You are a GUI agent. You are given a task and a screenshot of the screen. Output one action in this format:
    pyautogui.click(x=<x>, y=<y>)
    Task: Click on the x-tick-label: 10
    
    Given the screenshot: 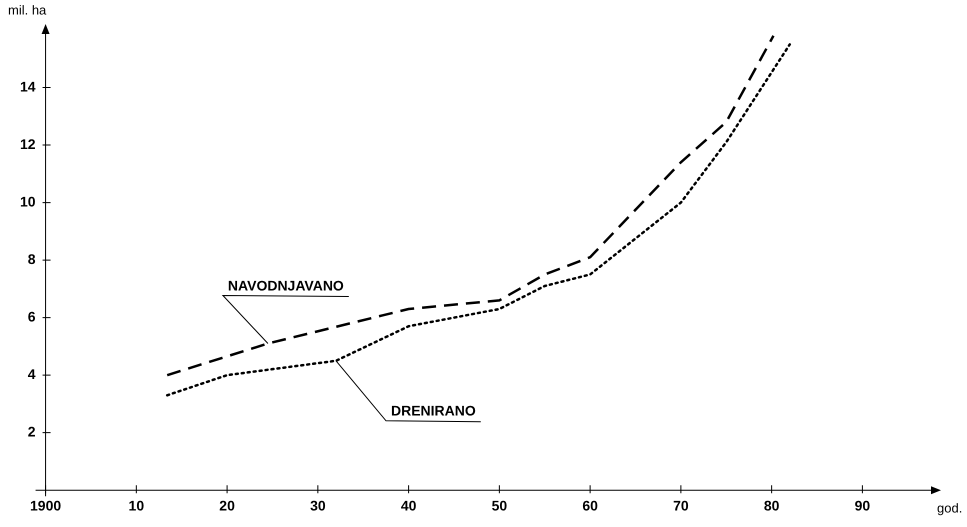 What is the action you would take?
    pyautogui.click(x=136, y=505)
    